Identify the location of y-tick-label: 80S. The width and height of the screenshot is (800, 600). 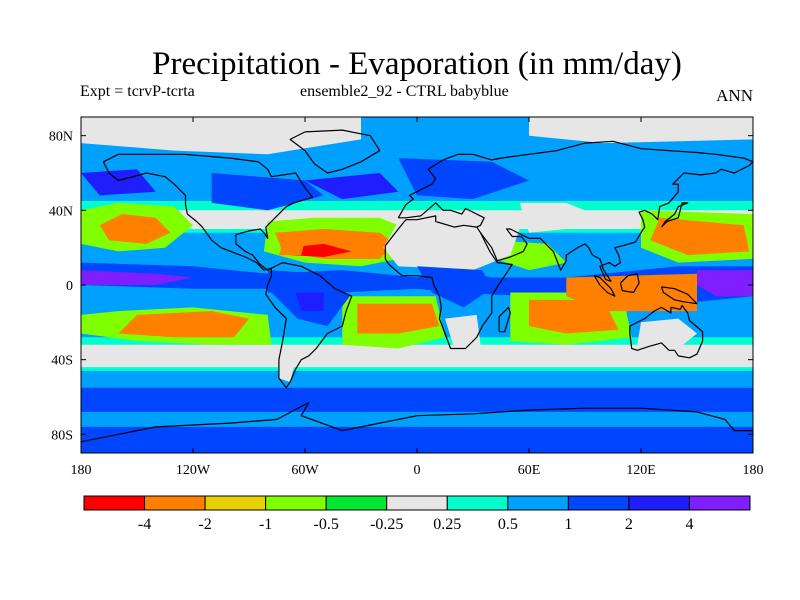
(62, 435).